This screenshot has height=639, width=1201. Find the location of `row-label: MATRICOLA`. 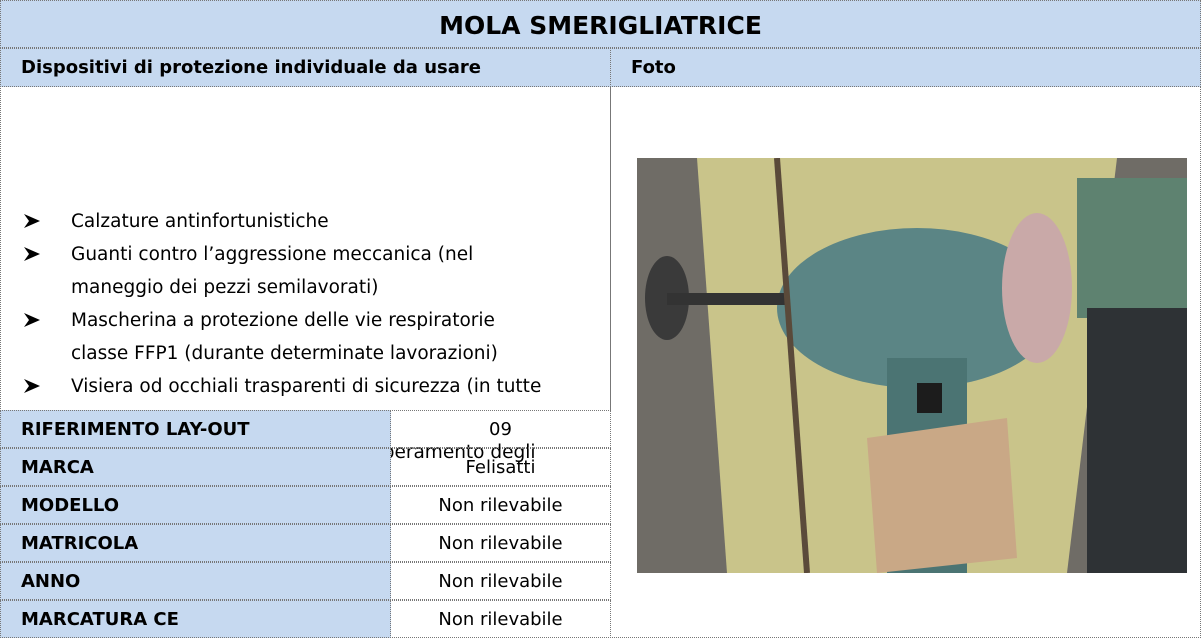

row-label: MATRICOLA is located at coordinates (195, 543).